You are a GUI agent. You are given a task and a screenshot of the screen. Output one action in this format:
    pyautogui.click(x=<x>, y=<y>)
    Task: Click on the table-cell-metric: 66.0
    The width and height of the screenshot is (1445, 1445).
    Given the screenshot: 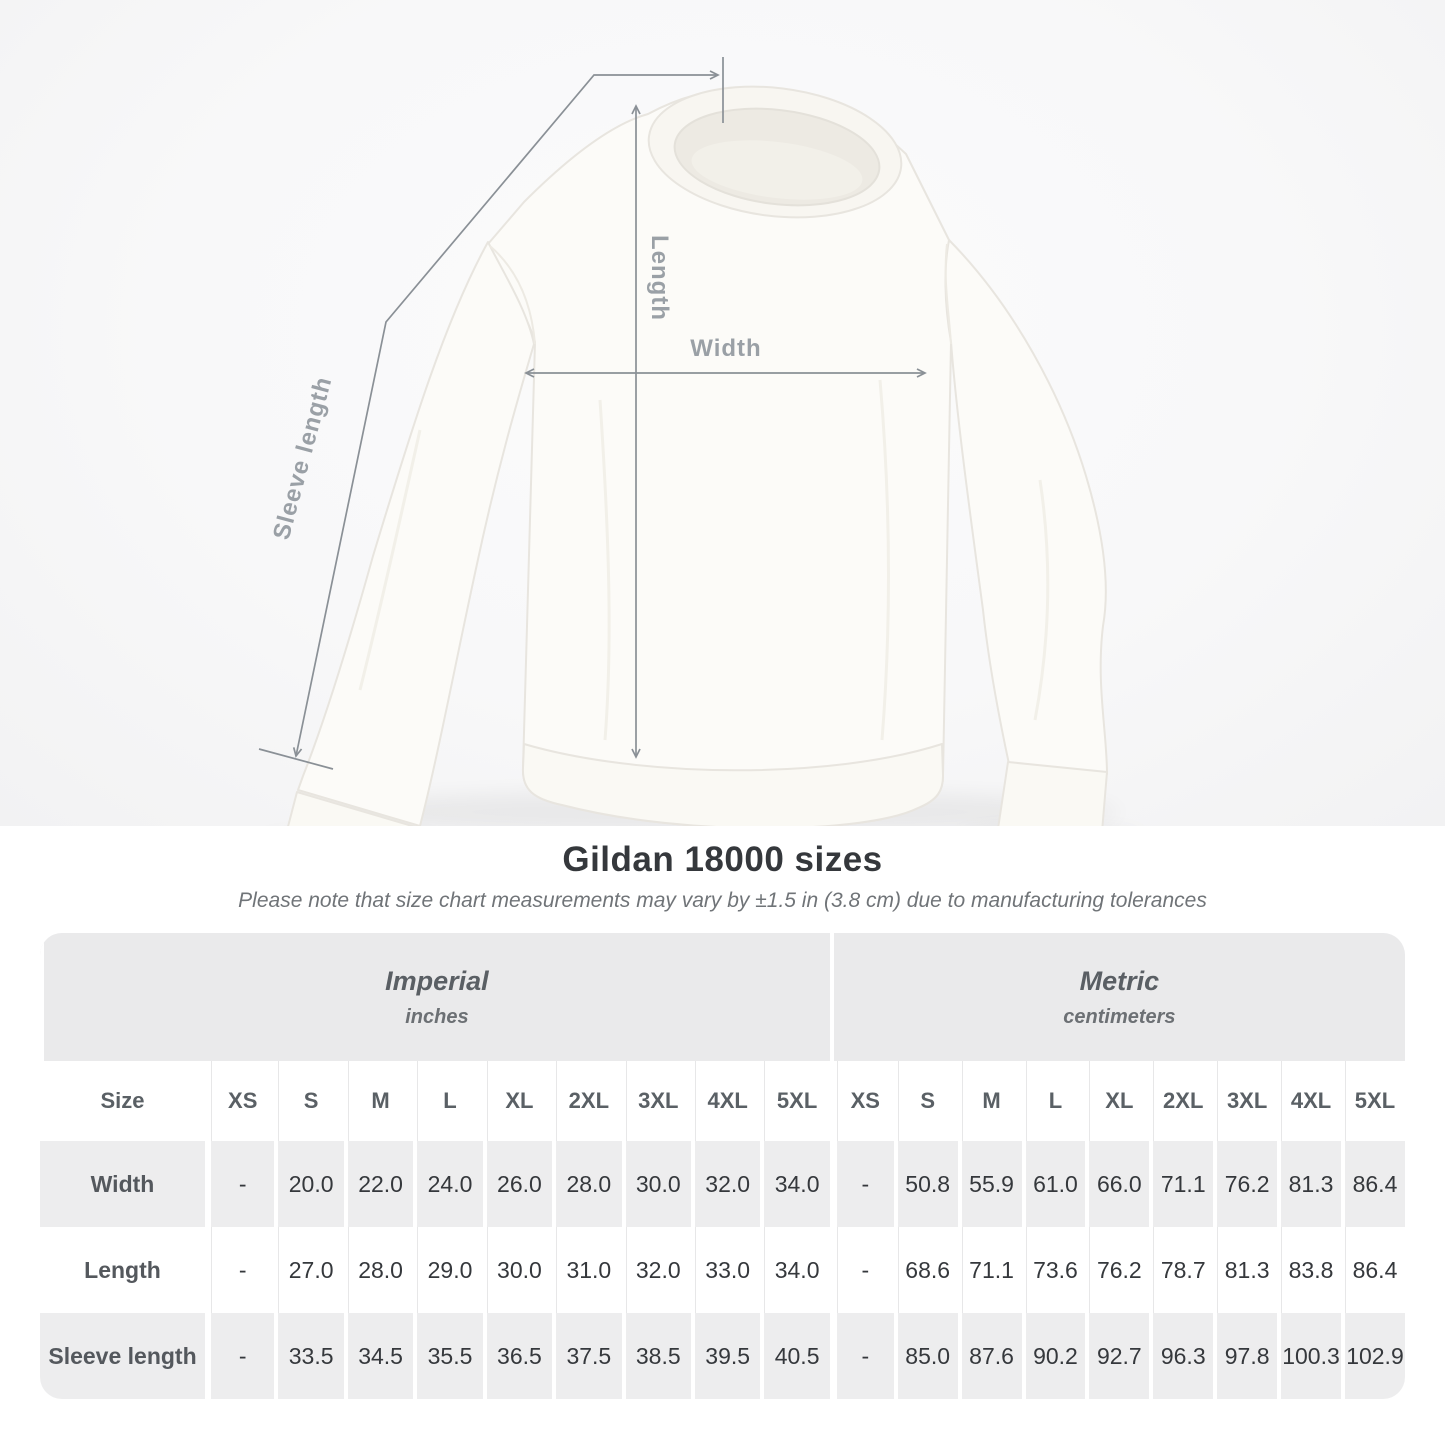 What is the action you would take?
    pyautogui.click(x=1117, y=1184)
    